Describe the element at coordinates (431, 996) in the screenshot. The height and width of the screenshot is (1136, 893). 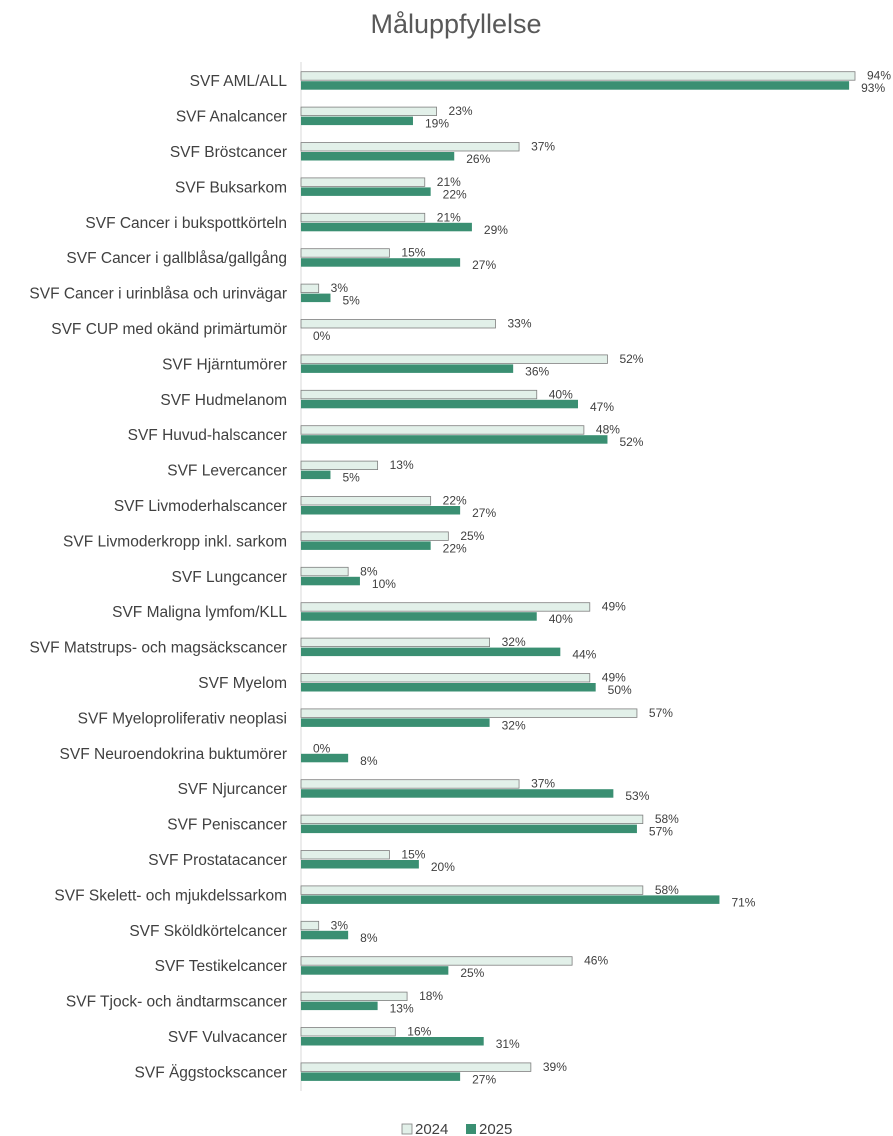
I see `data-label-2024: 18%` at that location.